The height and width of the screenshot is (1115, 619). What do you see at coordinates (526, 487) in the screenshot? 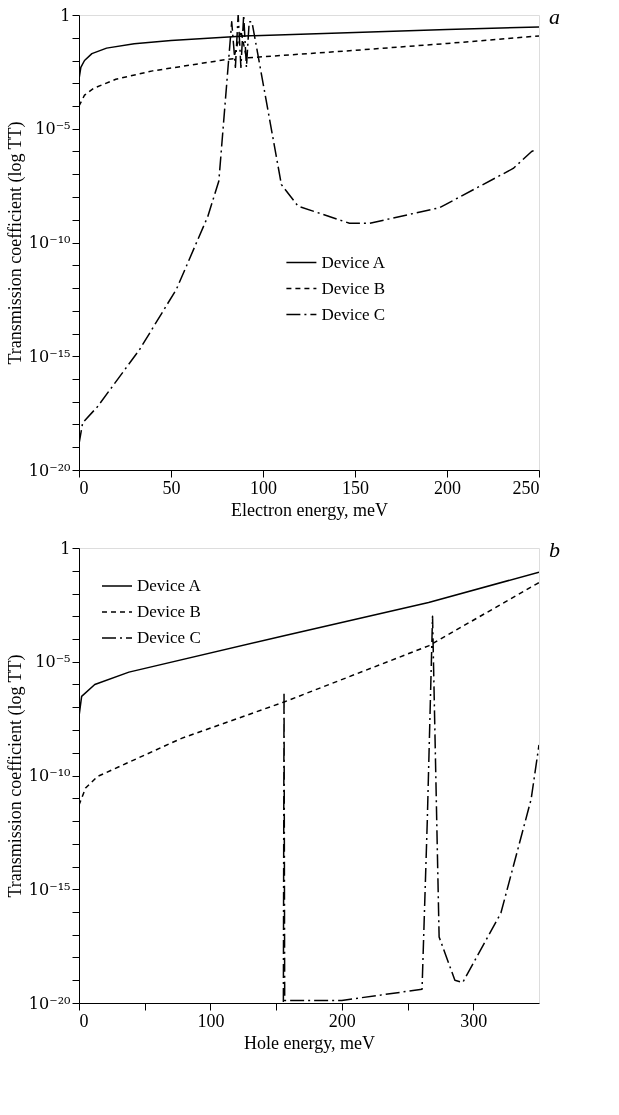
I see `x-tick-label: 250` at bounding box center [526, 487].